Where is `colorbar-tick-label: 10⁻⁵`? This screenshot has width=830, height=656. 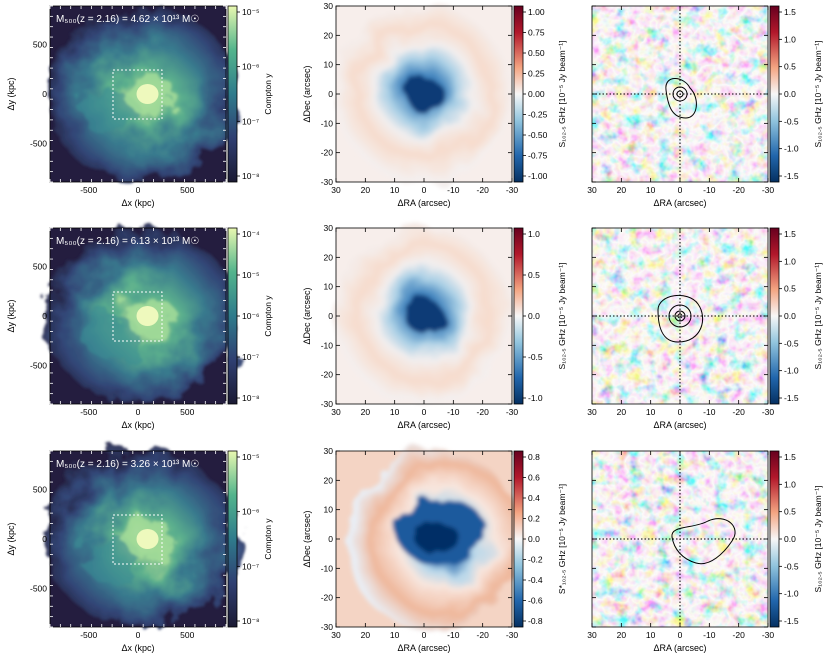
colorbar-tick-label: 10⁻⁵ is located at coordinates (250, 457).